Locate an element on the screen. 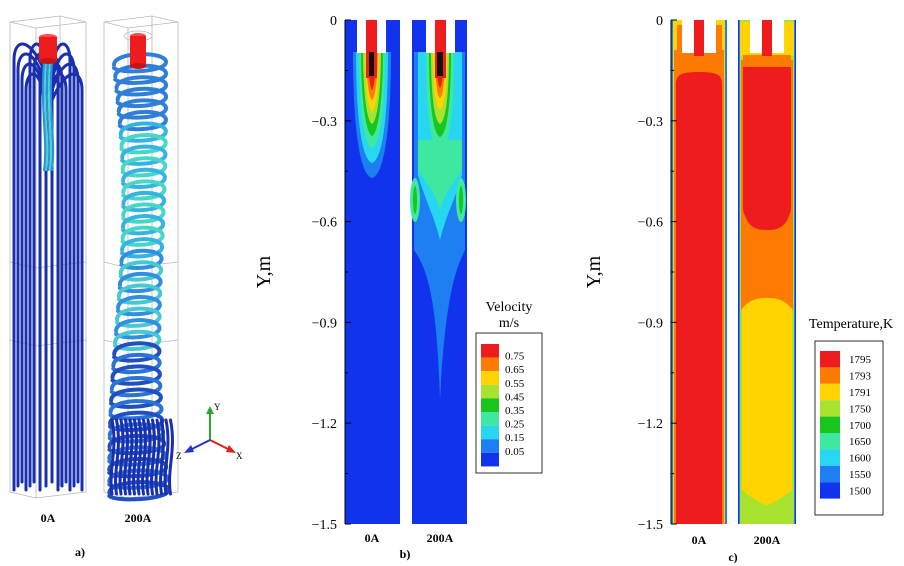  y-tick-label: −0.3 is located at coordinates (650, 122).